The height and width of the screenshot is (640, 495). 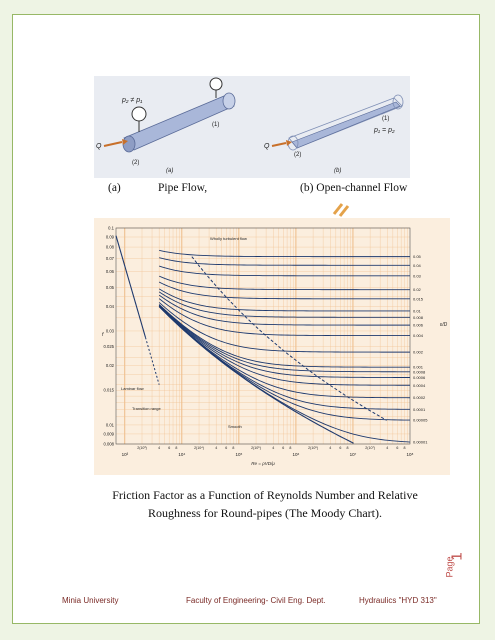 I want to click on annotation-wholly-turbulent: Wholly turbulent flow, so click(x=228, y=238).